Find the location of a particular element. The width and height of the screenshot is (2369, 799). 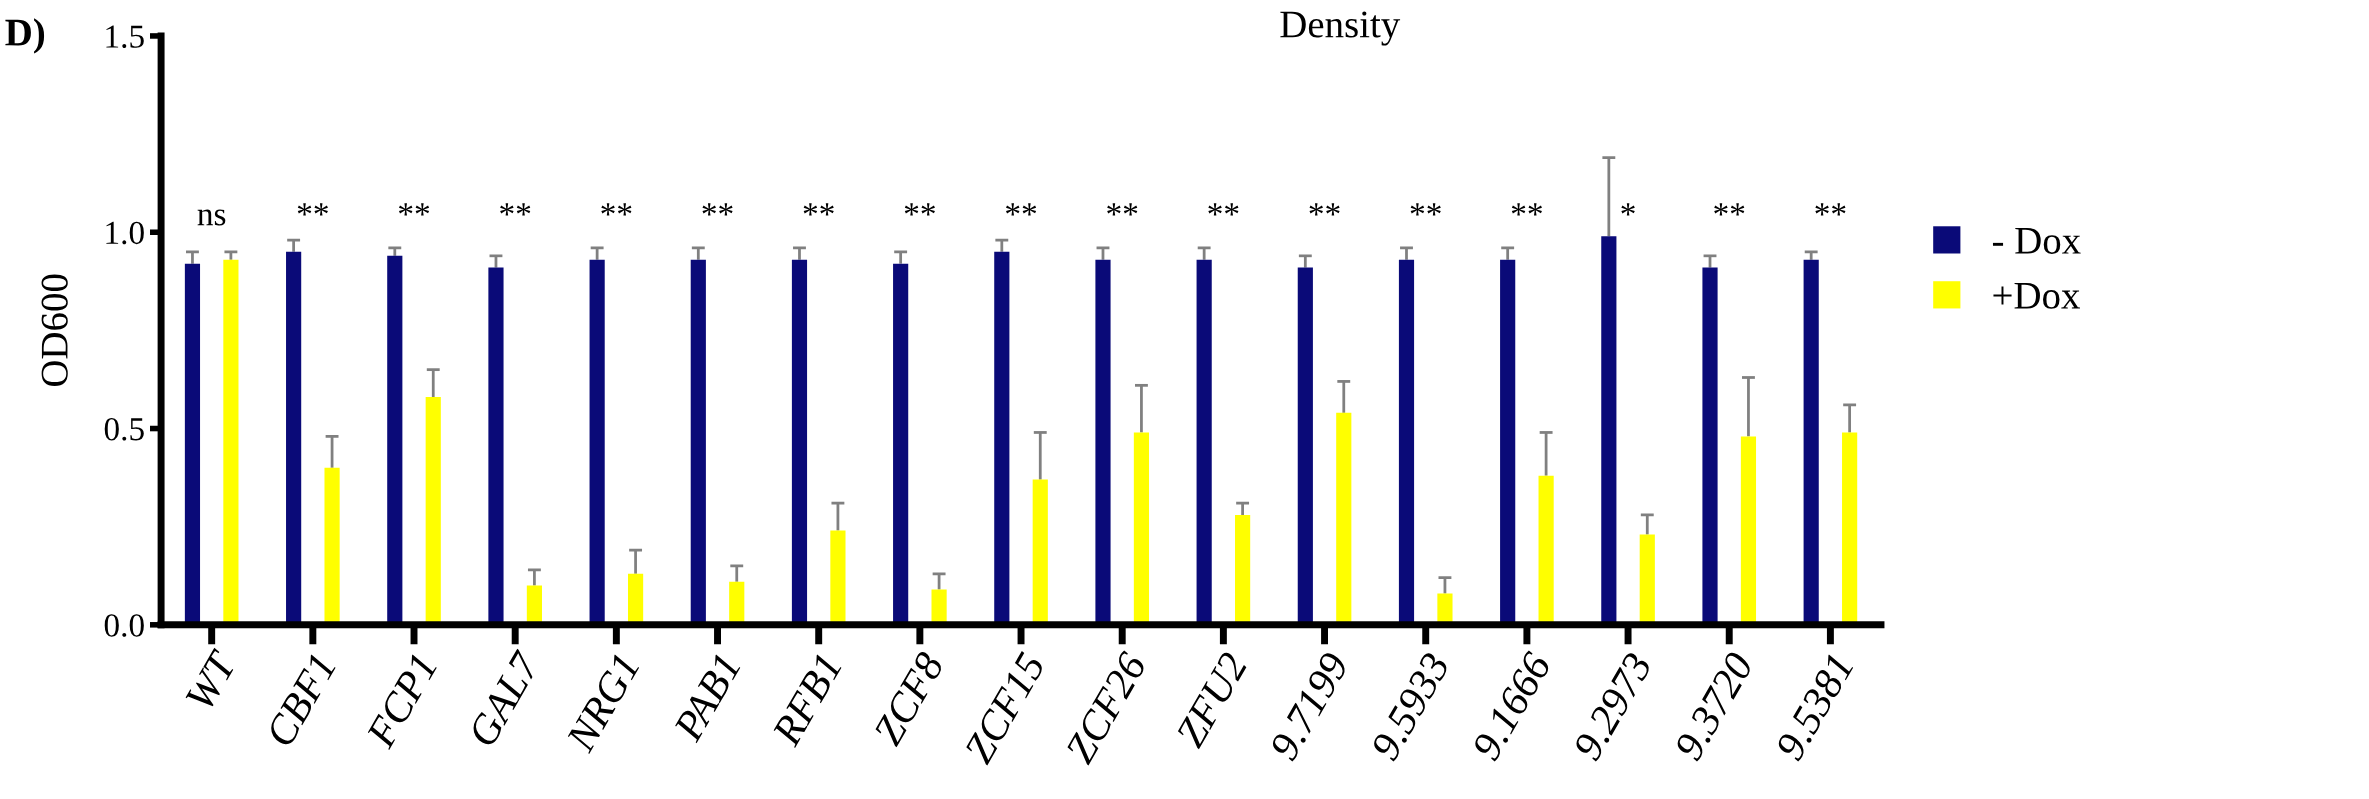

y-tick-label: 1.5 is located at coordinates (125, 36).